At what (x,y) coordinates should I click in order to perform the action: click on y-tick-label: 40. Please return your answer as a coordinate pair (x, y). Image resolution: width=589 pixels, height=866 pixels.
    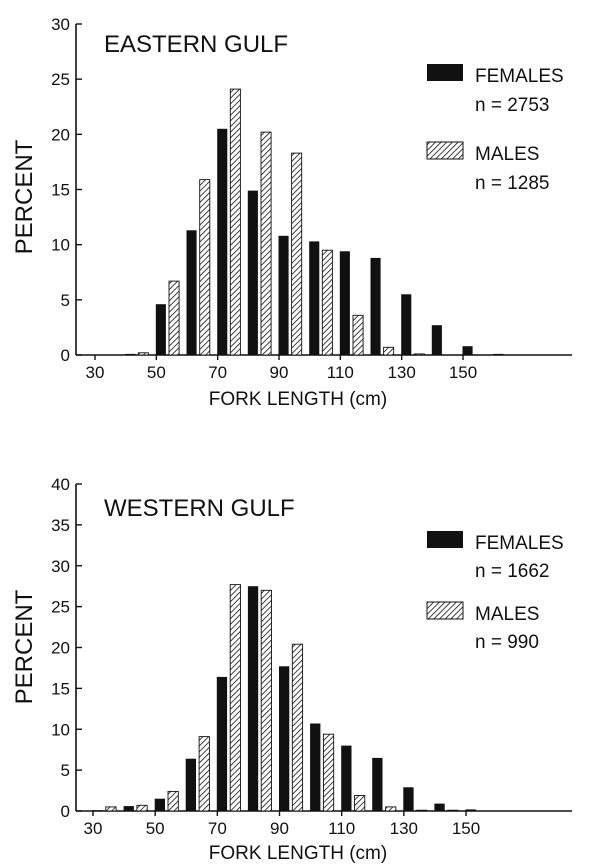
    Looking at the image, I should click on (60, 484).